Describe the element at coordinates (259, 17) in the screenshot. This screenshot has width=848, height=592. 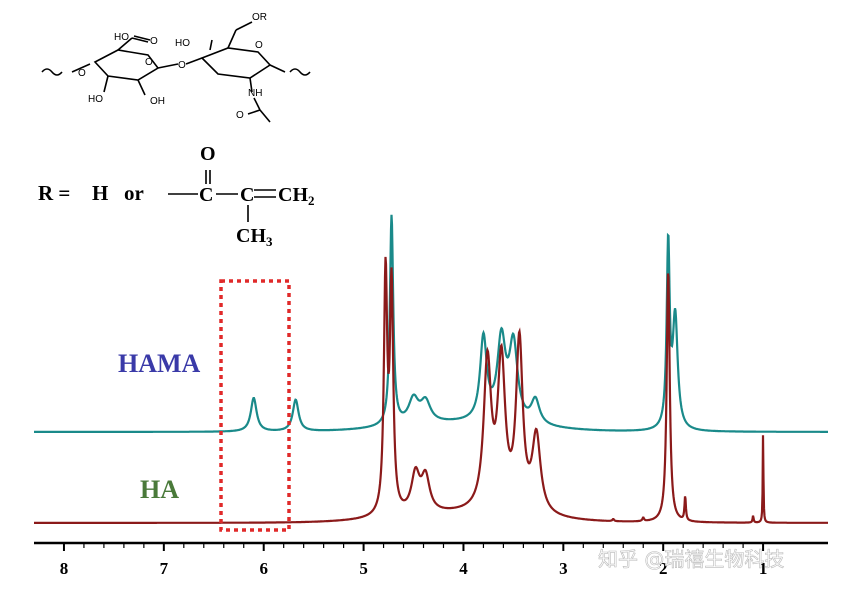
I see `label-or: OR` at that location.